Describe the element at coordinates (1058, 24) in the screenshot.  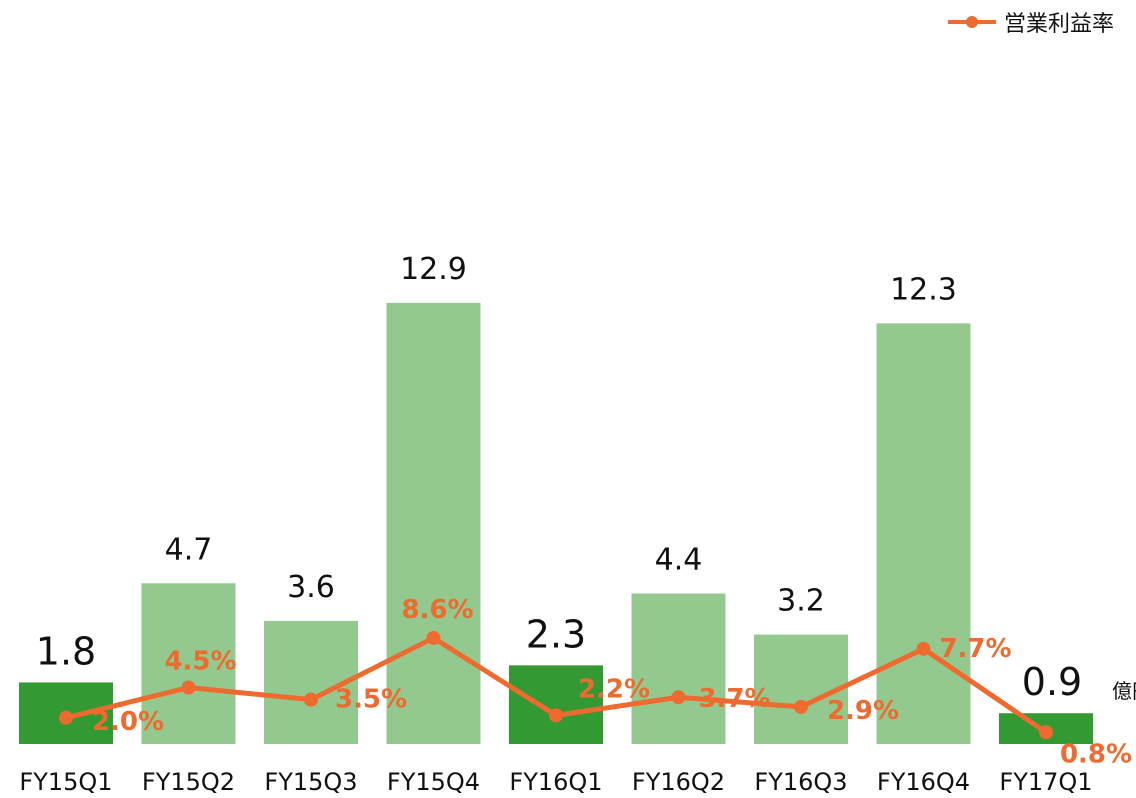
I see `legend-label: 営業利益率` at that location.